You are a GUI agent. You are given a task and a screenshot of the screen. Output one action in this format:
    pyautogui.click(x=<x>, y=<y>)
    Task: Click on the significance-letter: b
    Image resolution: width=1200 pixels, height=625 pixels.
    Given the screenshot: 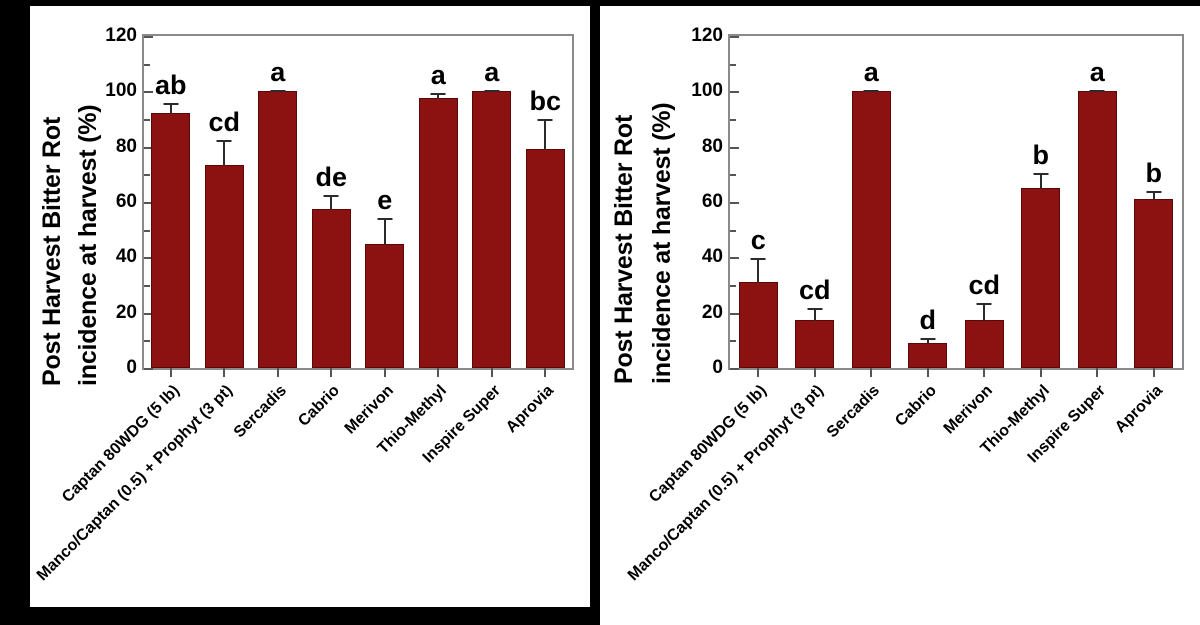 What is the action you would take?
    pyautogui.click(x=1041, y=155)
    